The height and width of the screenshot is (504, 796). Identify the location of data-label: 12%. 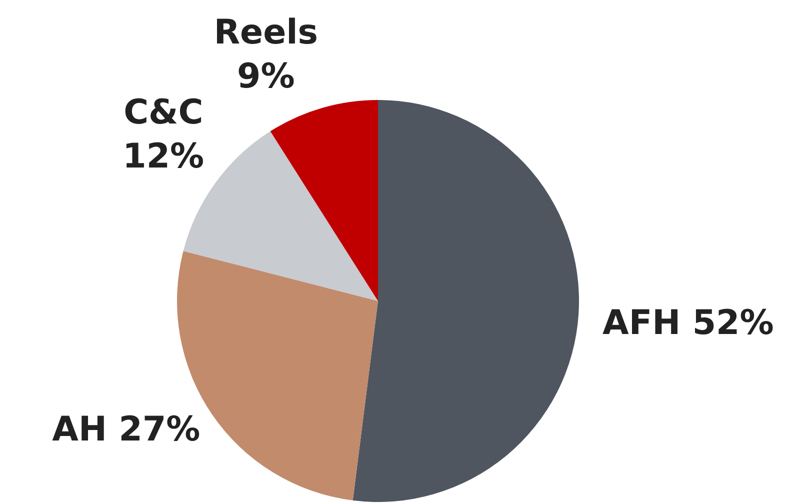
(163, 156).